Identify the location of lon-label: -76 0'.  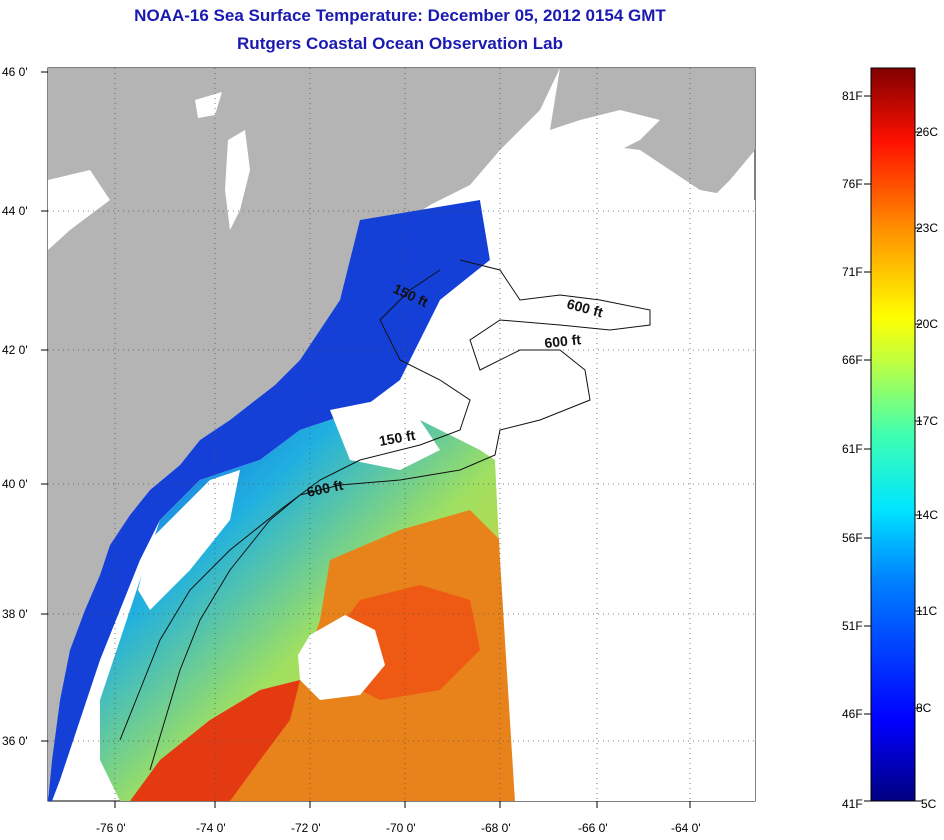
(111, 828).